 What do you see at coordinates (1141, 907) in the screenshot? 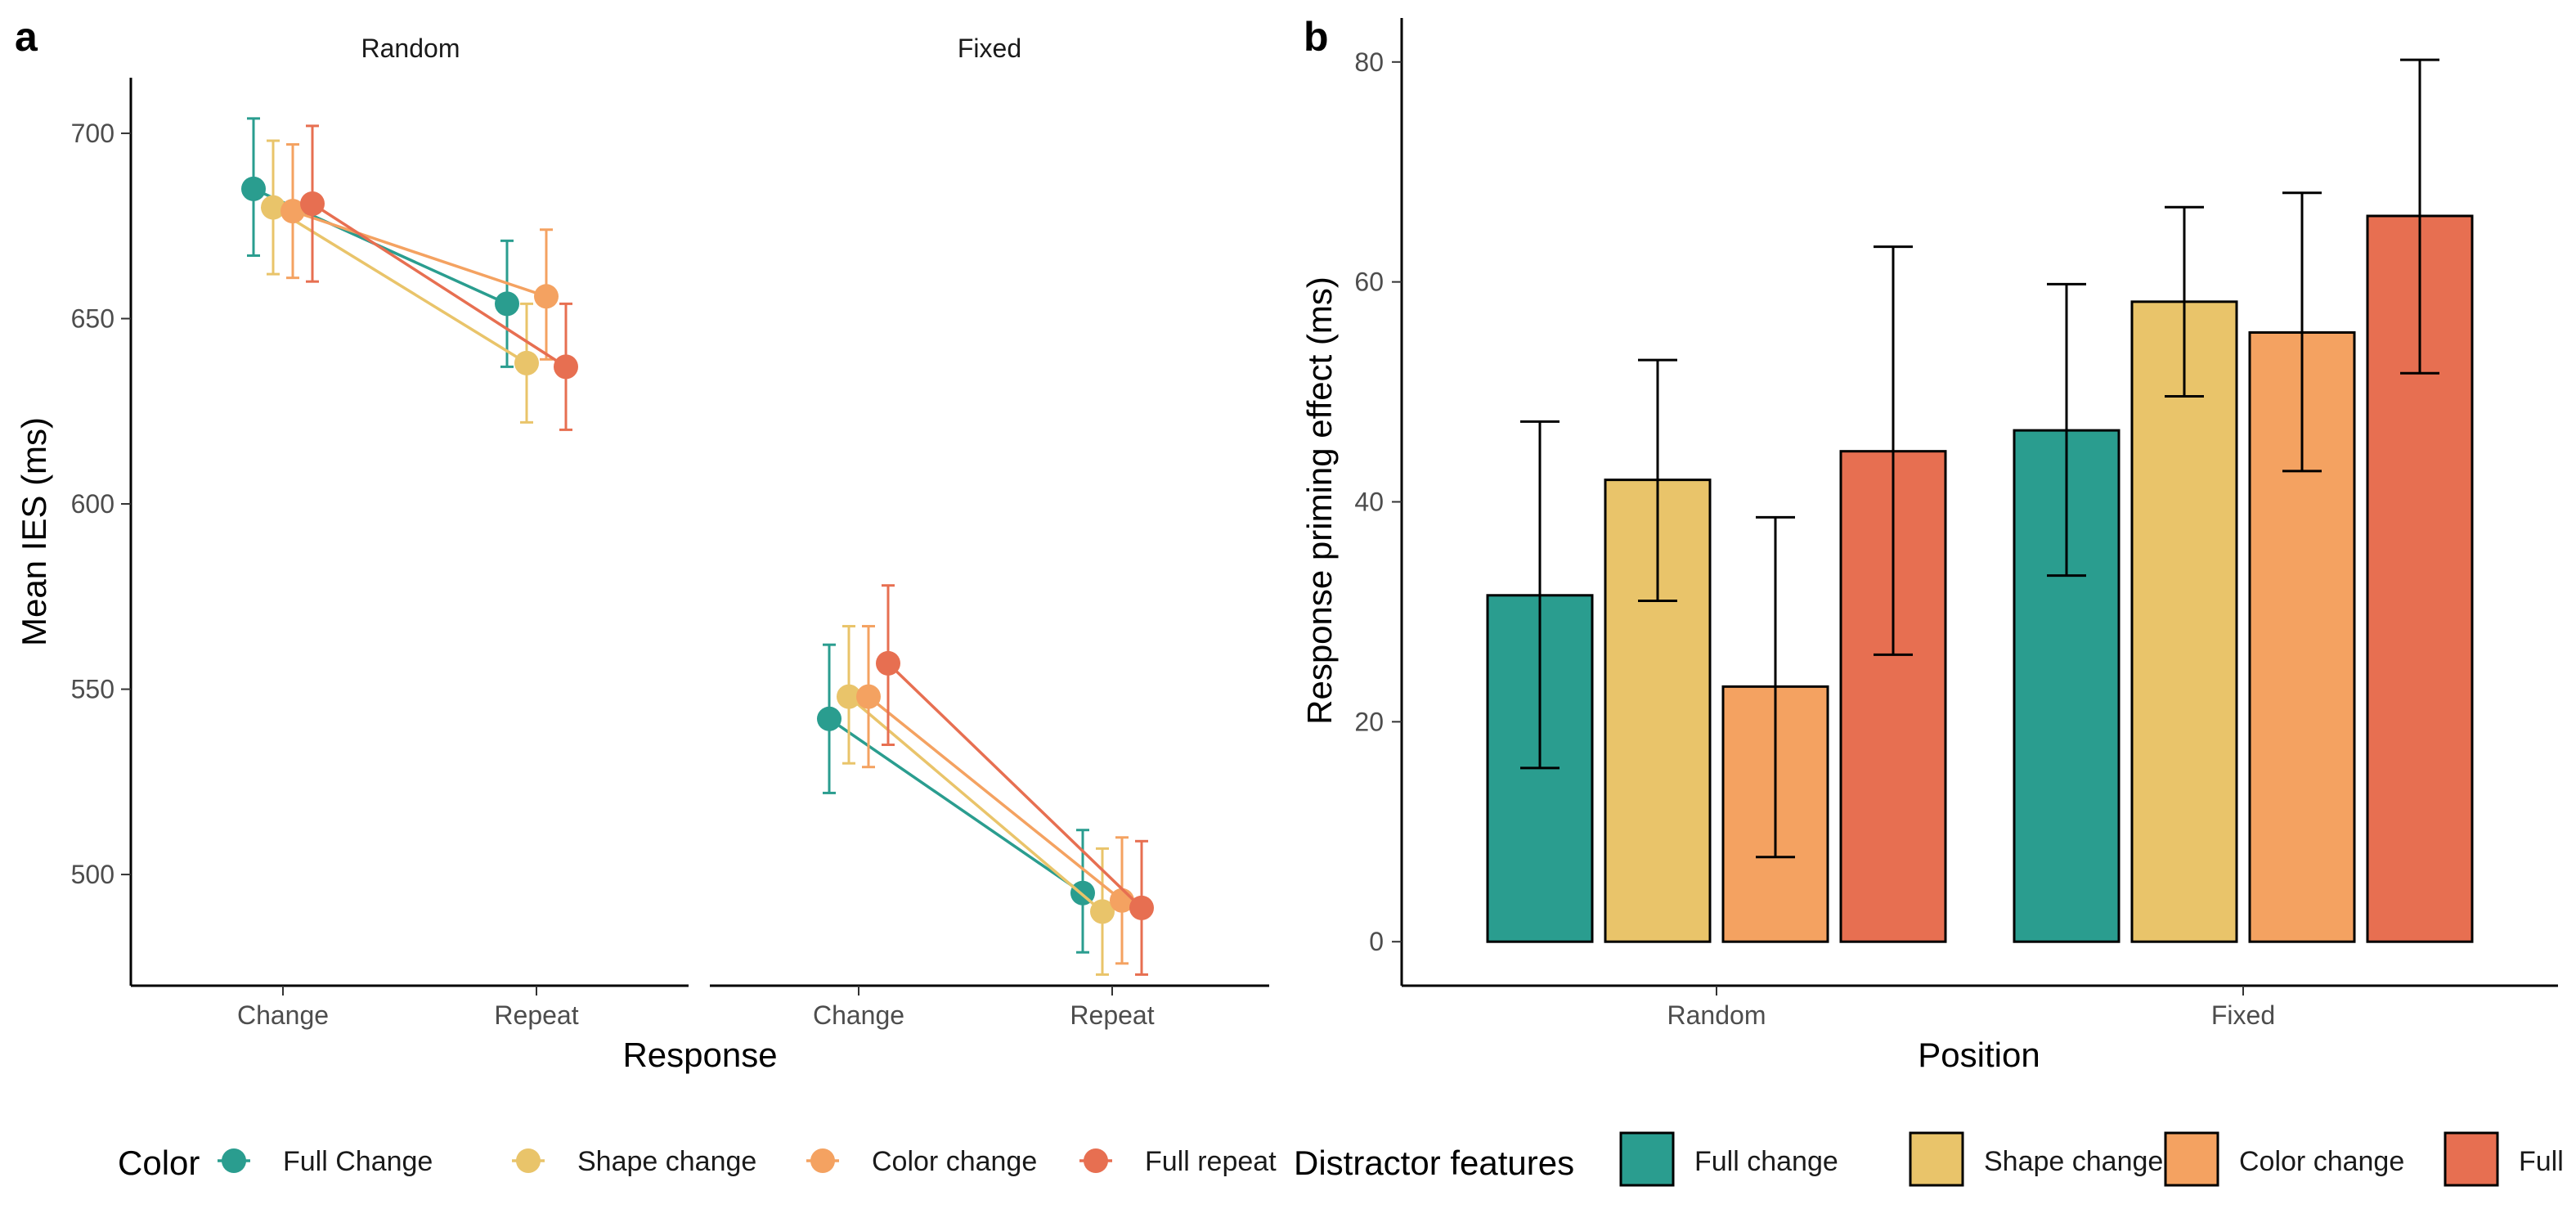
I see `point-full-repeat-fixed-repeat` at bounding box center [1141, 907].